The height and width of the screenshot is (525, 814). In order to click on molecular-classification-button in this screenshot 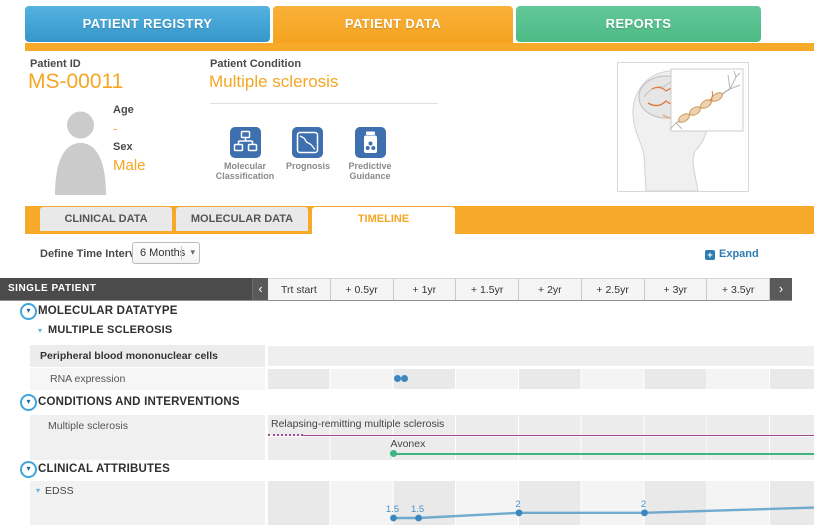, I will do `click(245, 142)`.